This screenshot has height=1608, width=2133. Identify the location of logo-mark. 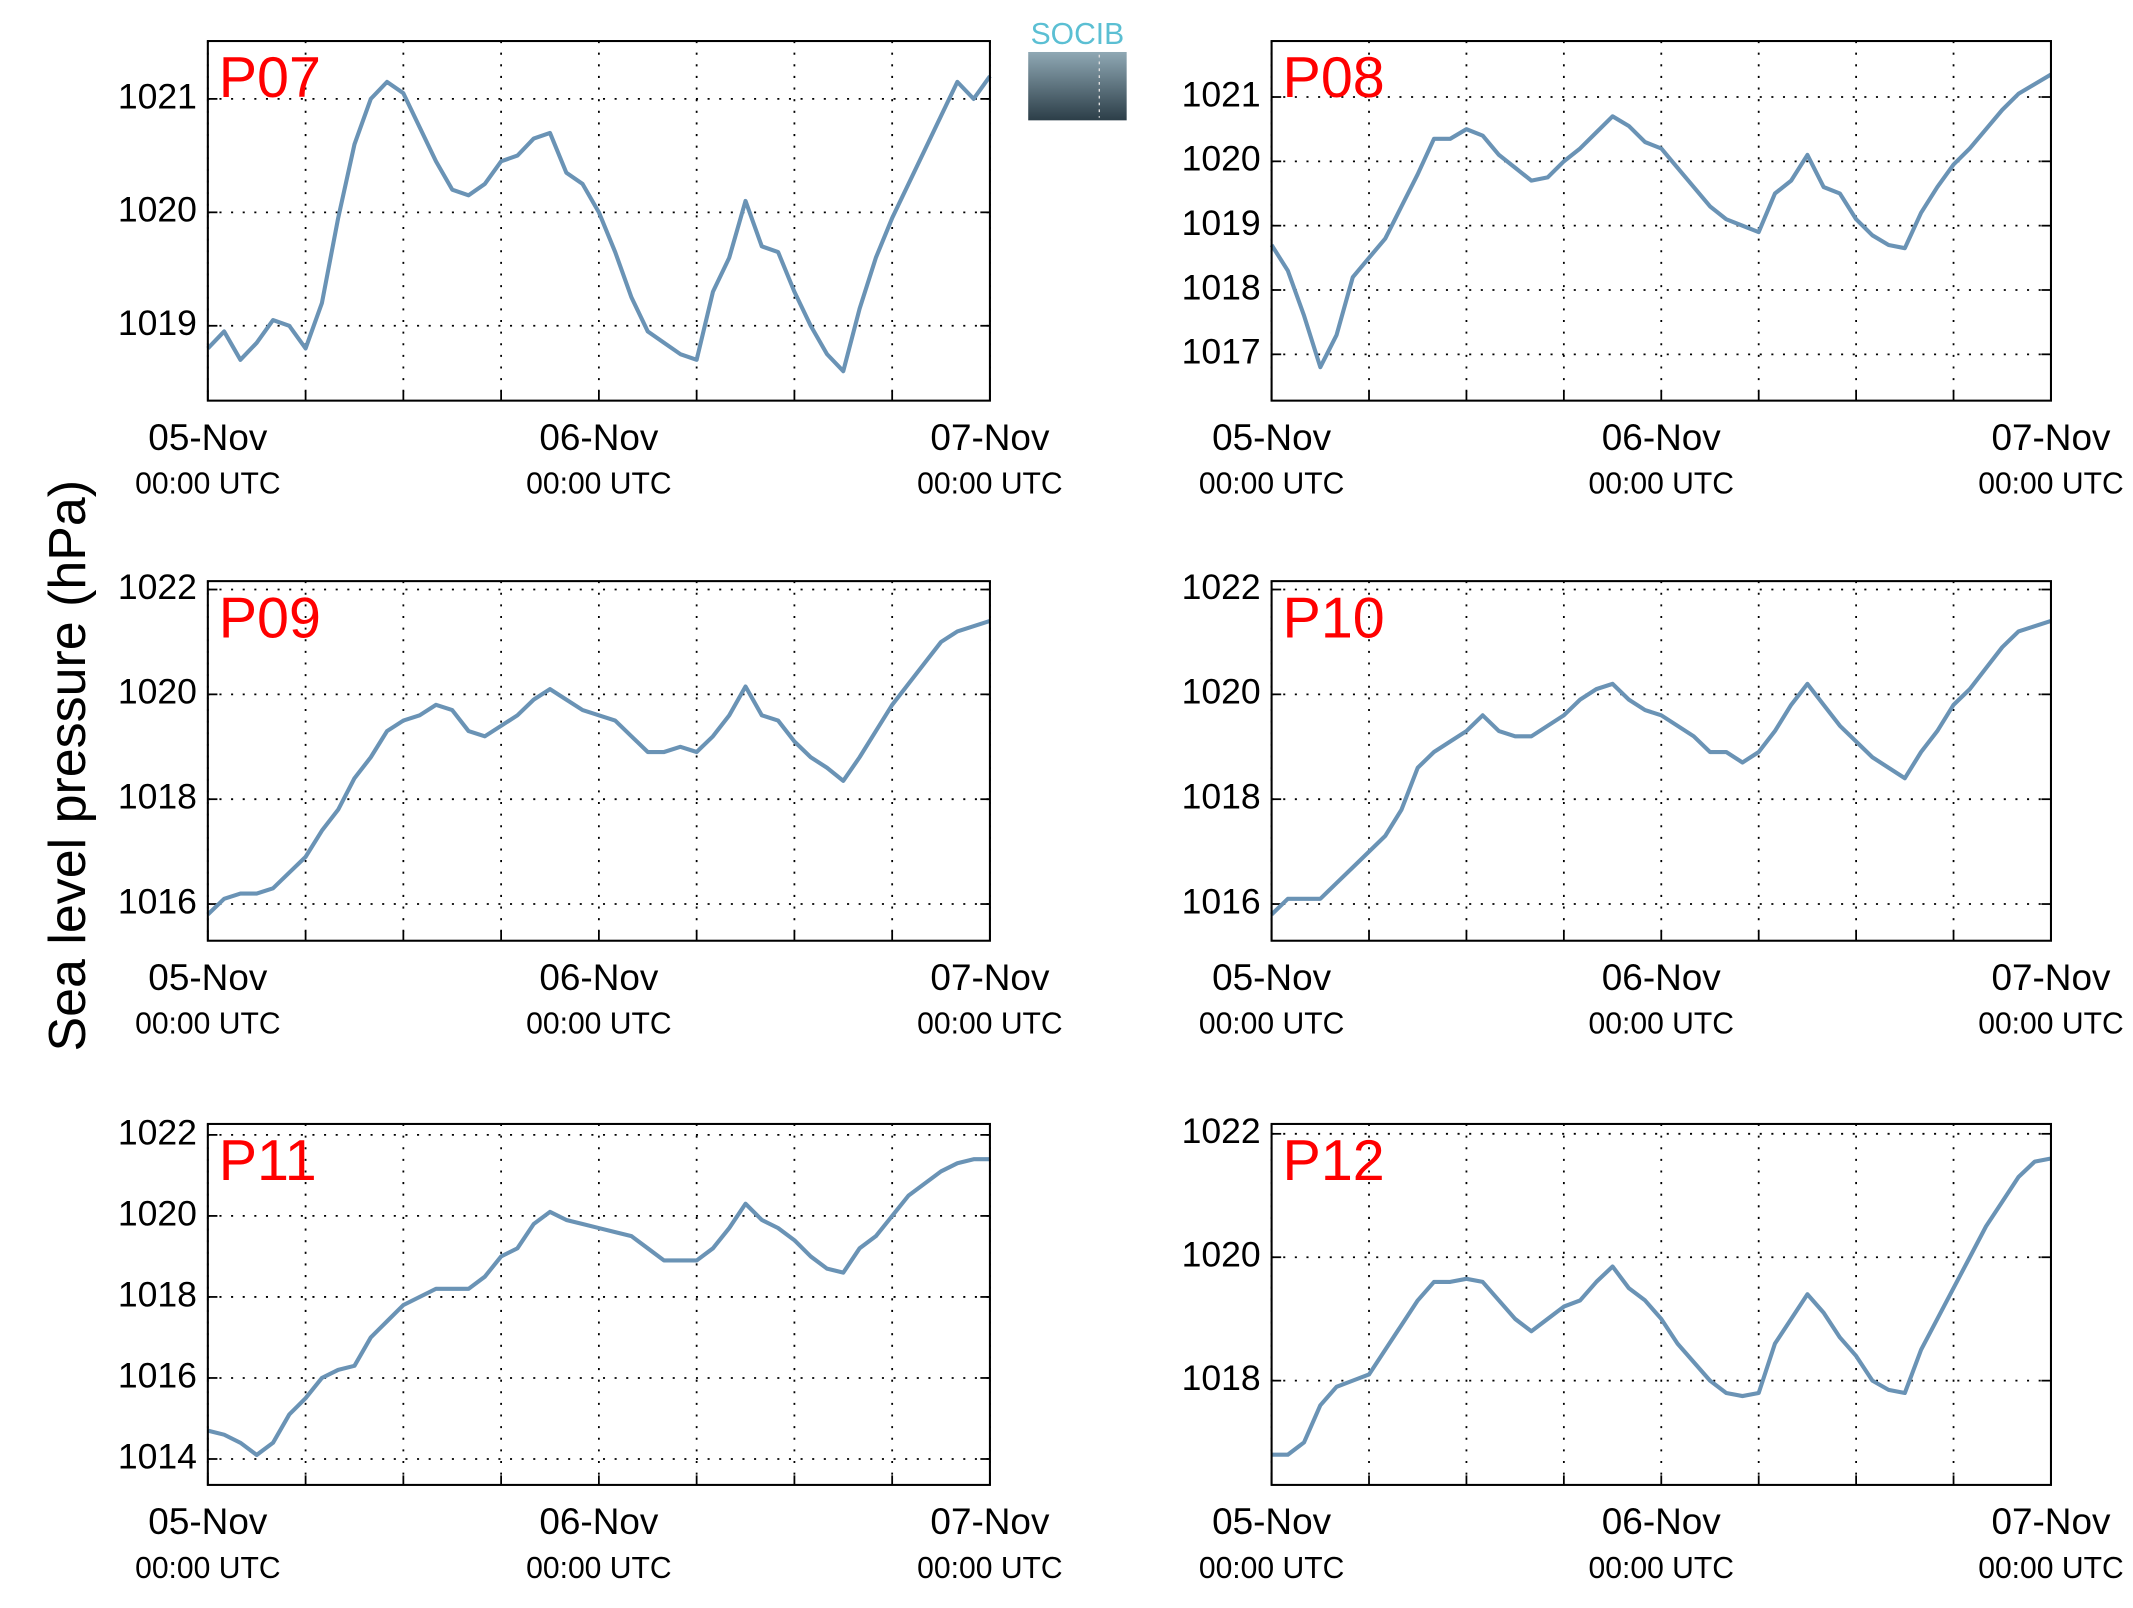
(1077, 86).